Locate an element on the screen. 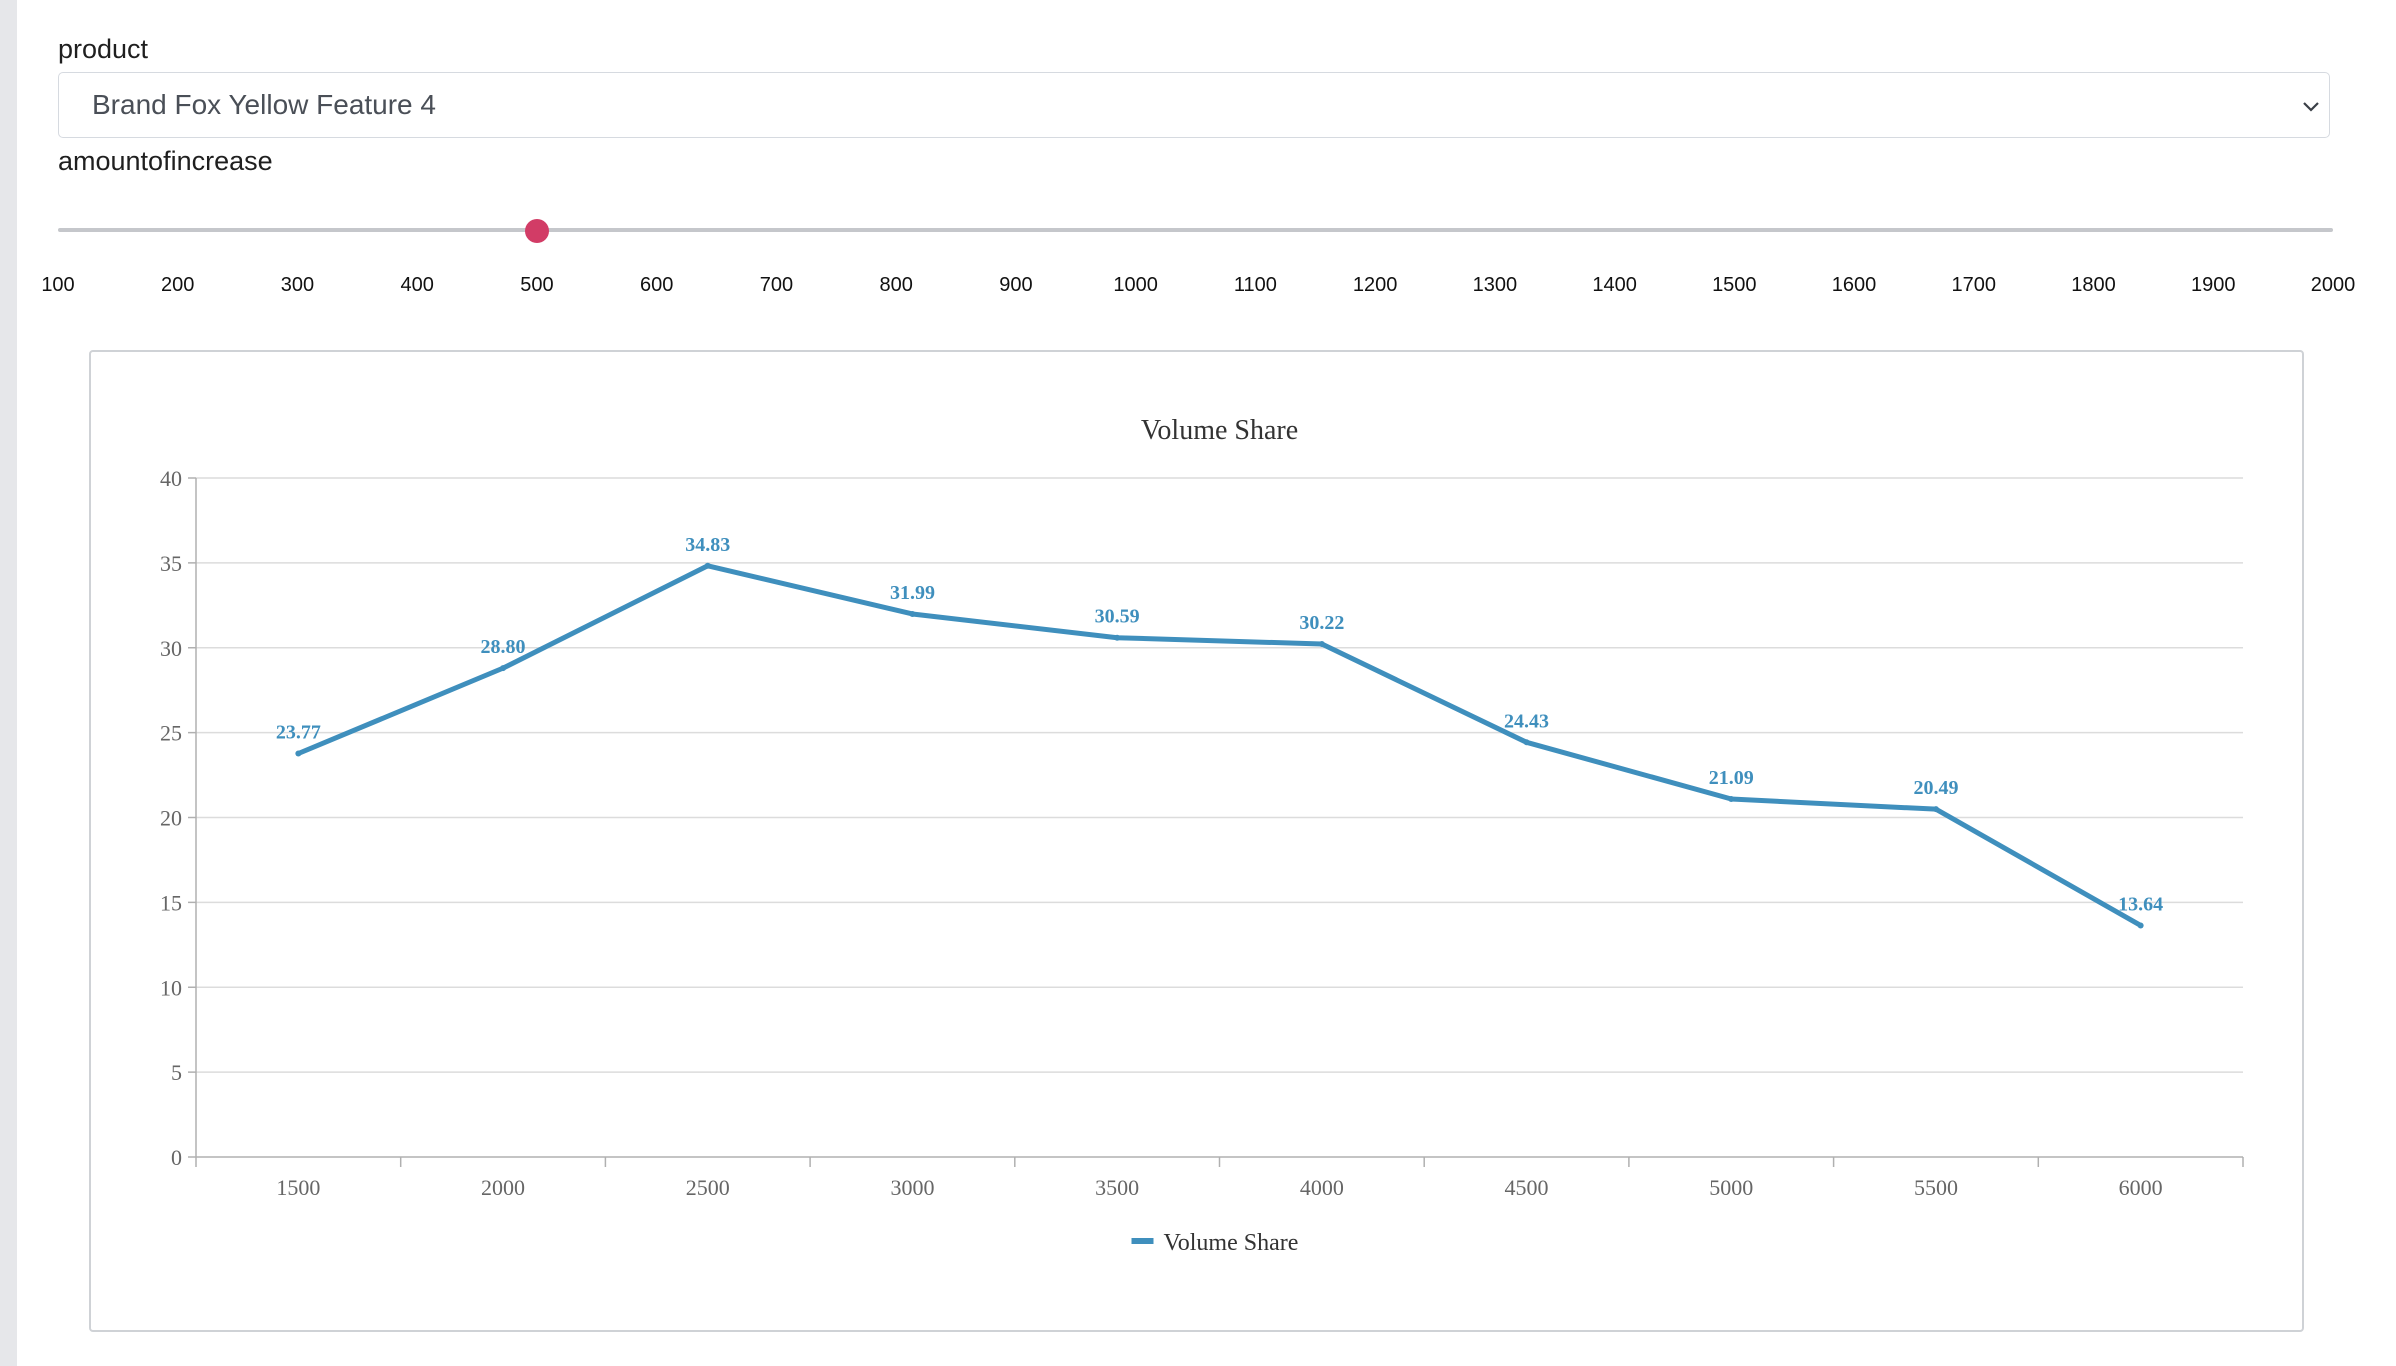 This screenshot has width=2396, height=1366. slider-tick-label: 100 is located at coordinates (58, 285).